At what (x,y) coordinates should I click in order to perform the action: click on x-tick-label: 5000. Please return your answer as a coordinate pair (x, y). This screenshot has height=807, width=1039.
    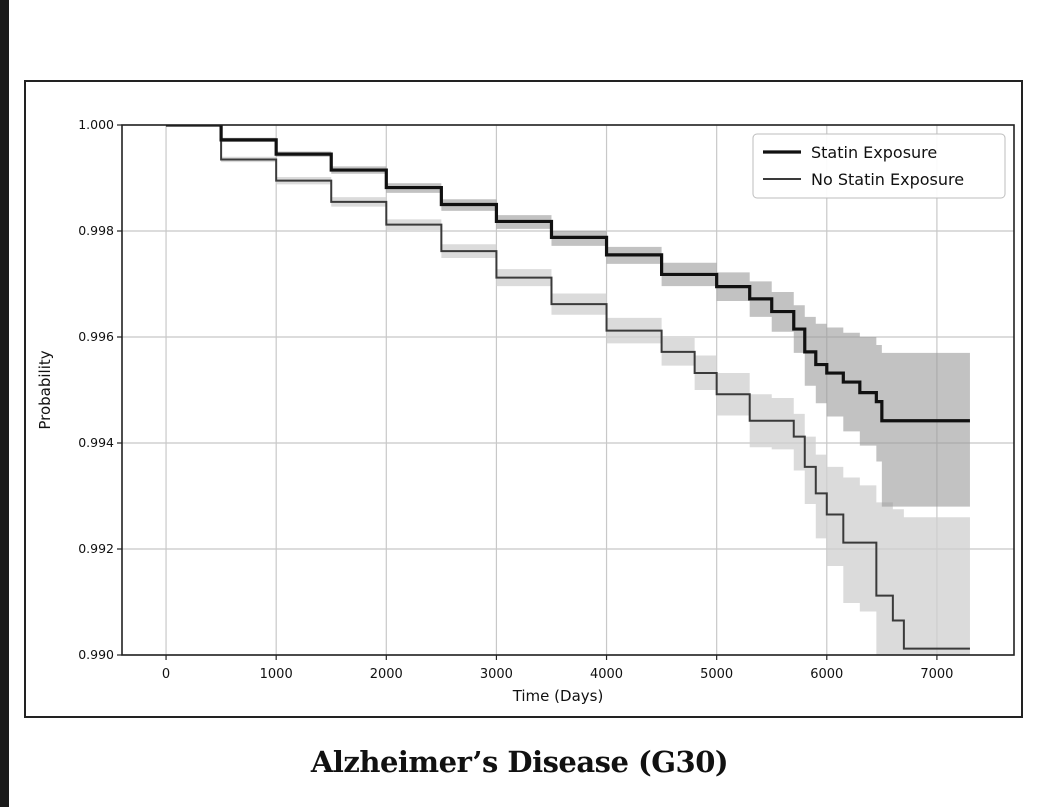
    Looking at the image, I should click on (716, 674).